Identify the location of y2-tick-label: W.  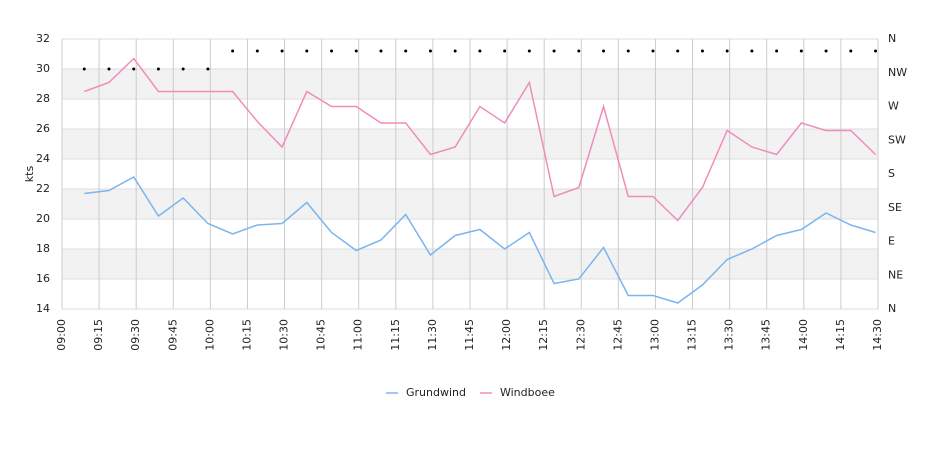
(893, 106).